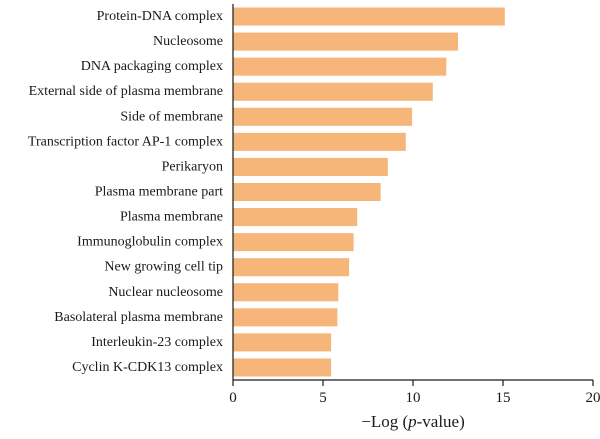 This screenshot has height=439, width=600. I want to click on x-axis-title-pre: −Log (, so click(384, 421).